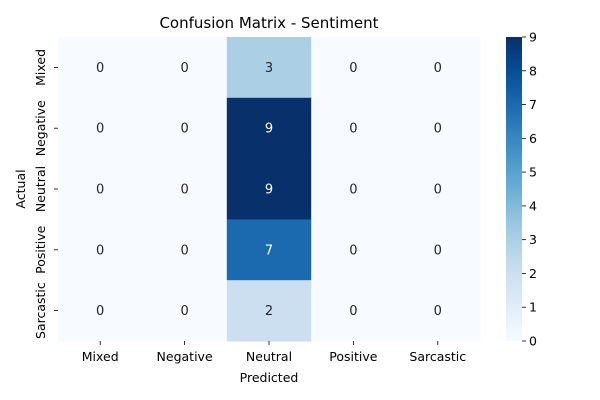  What do you see at coordinates (353, 356) in the screenshot?
I see `x-tick-label: Positive` at bounding box center [353, 356].